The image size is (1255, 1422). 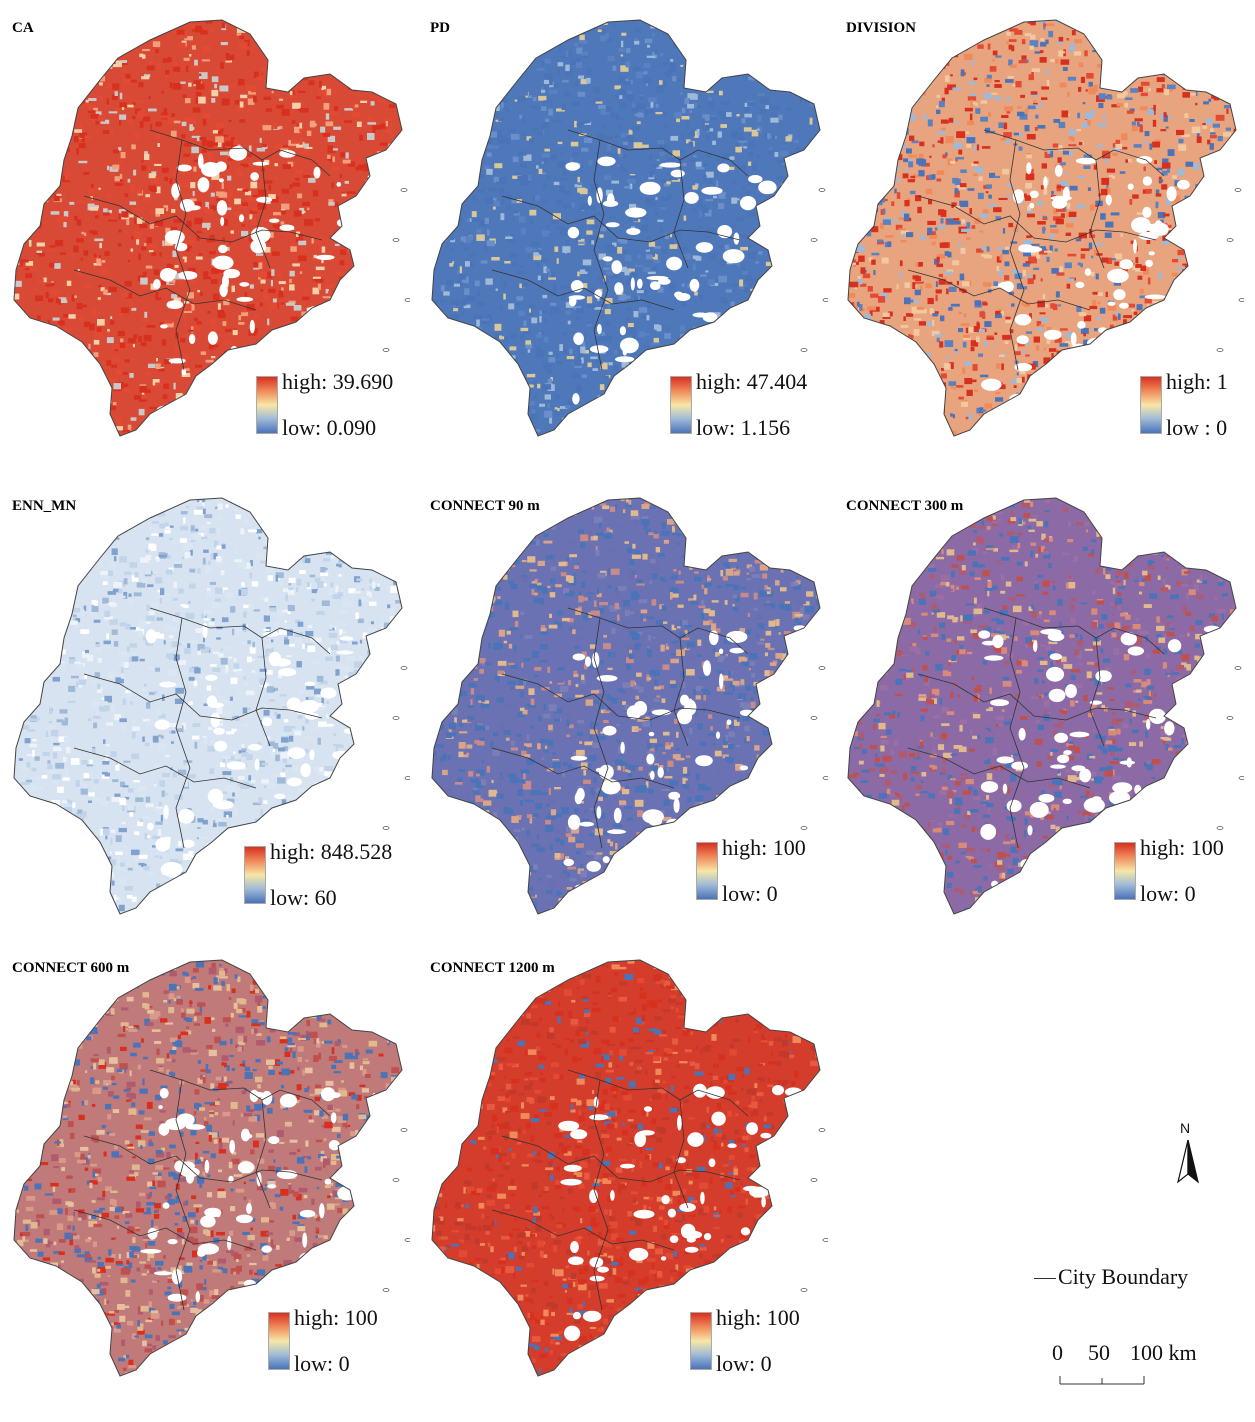 I want to click on map-panel-connect-600: CONNECT 600 m high: 100 low: 0, so click(x=205, y=1172).